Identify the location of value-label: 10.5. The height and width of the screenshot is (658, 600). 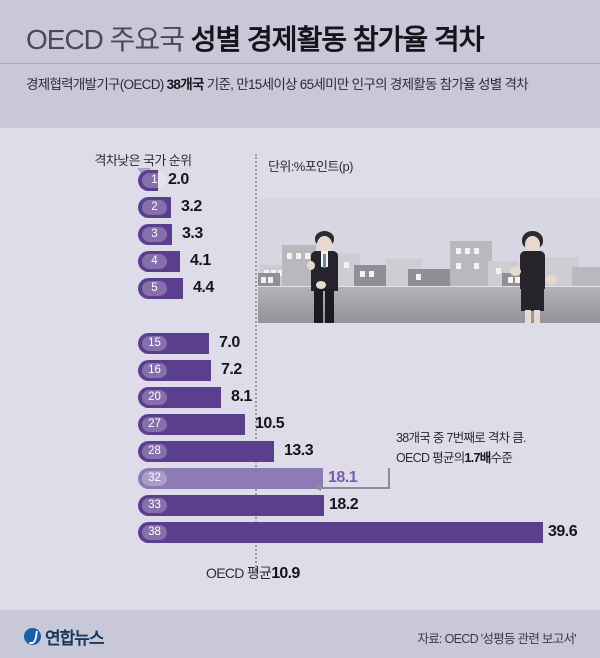
(270, 423).